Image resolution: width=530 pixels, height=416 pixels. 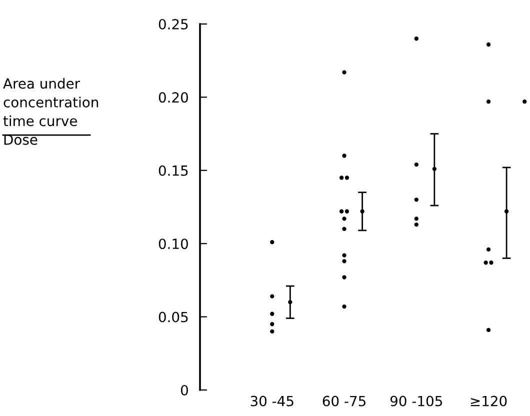 I want to click on y-tick-label: 0, so click(x=184, y=390).